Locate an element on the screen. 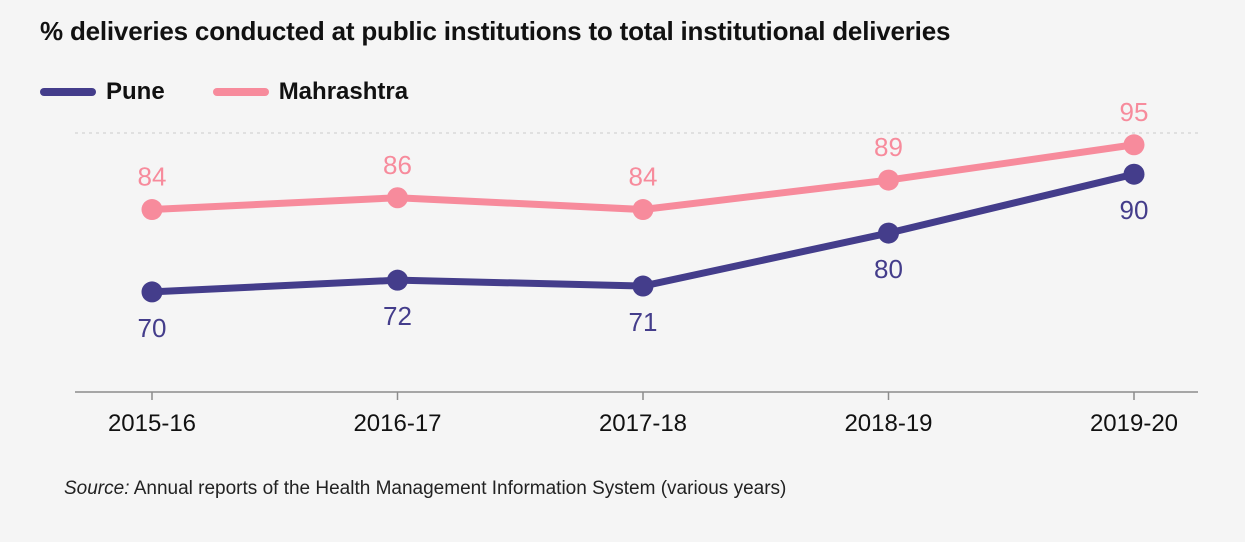 This screenshot has height=542, width=1245. x-tick-label: 2016-17 is located at coordinates (397, 423).